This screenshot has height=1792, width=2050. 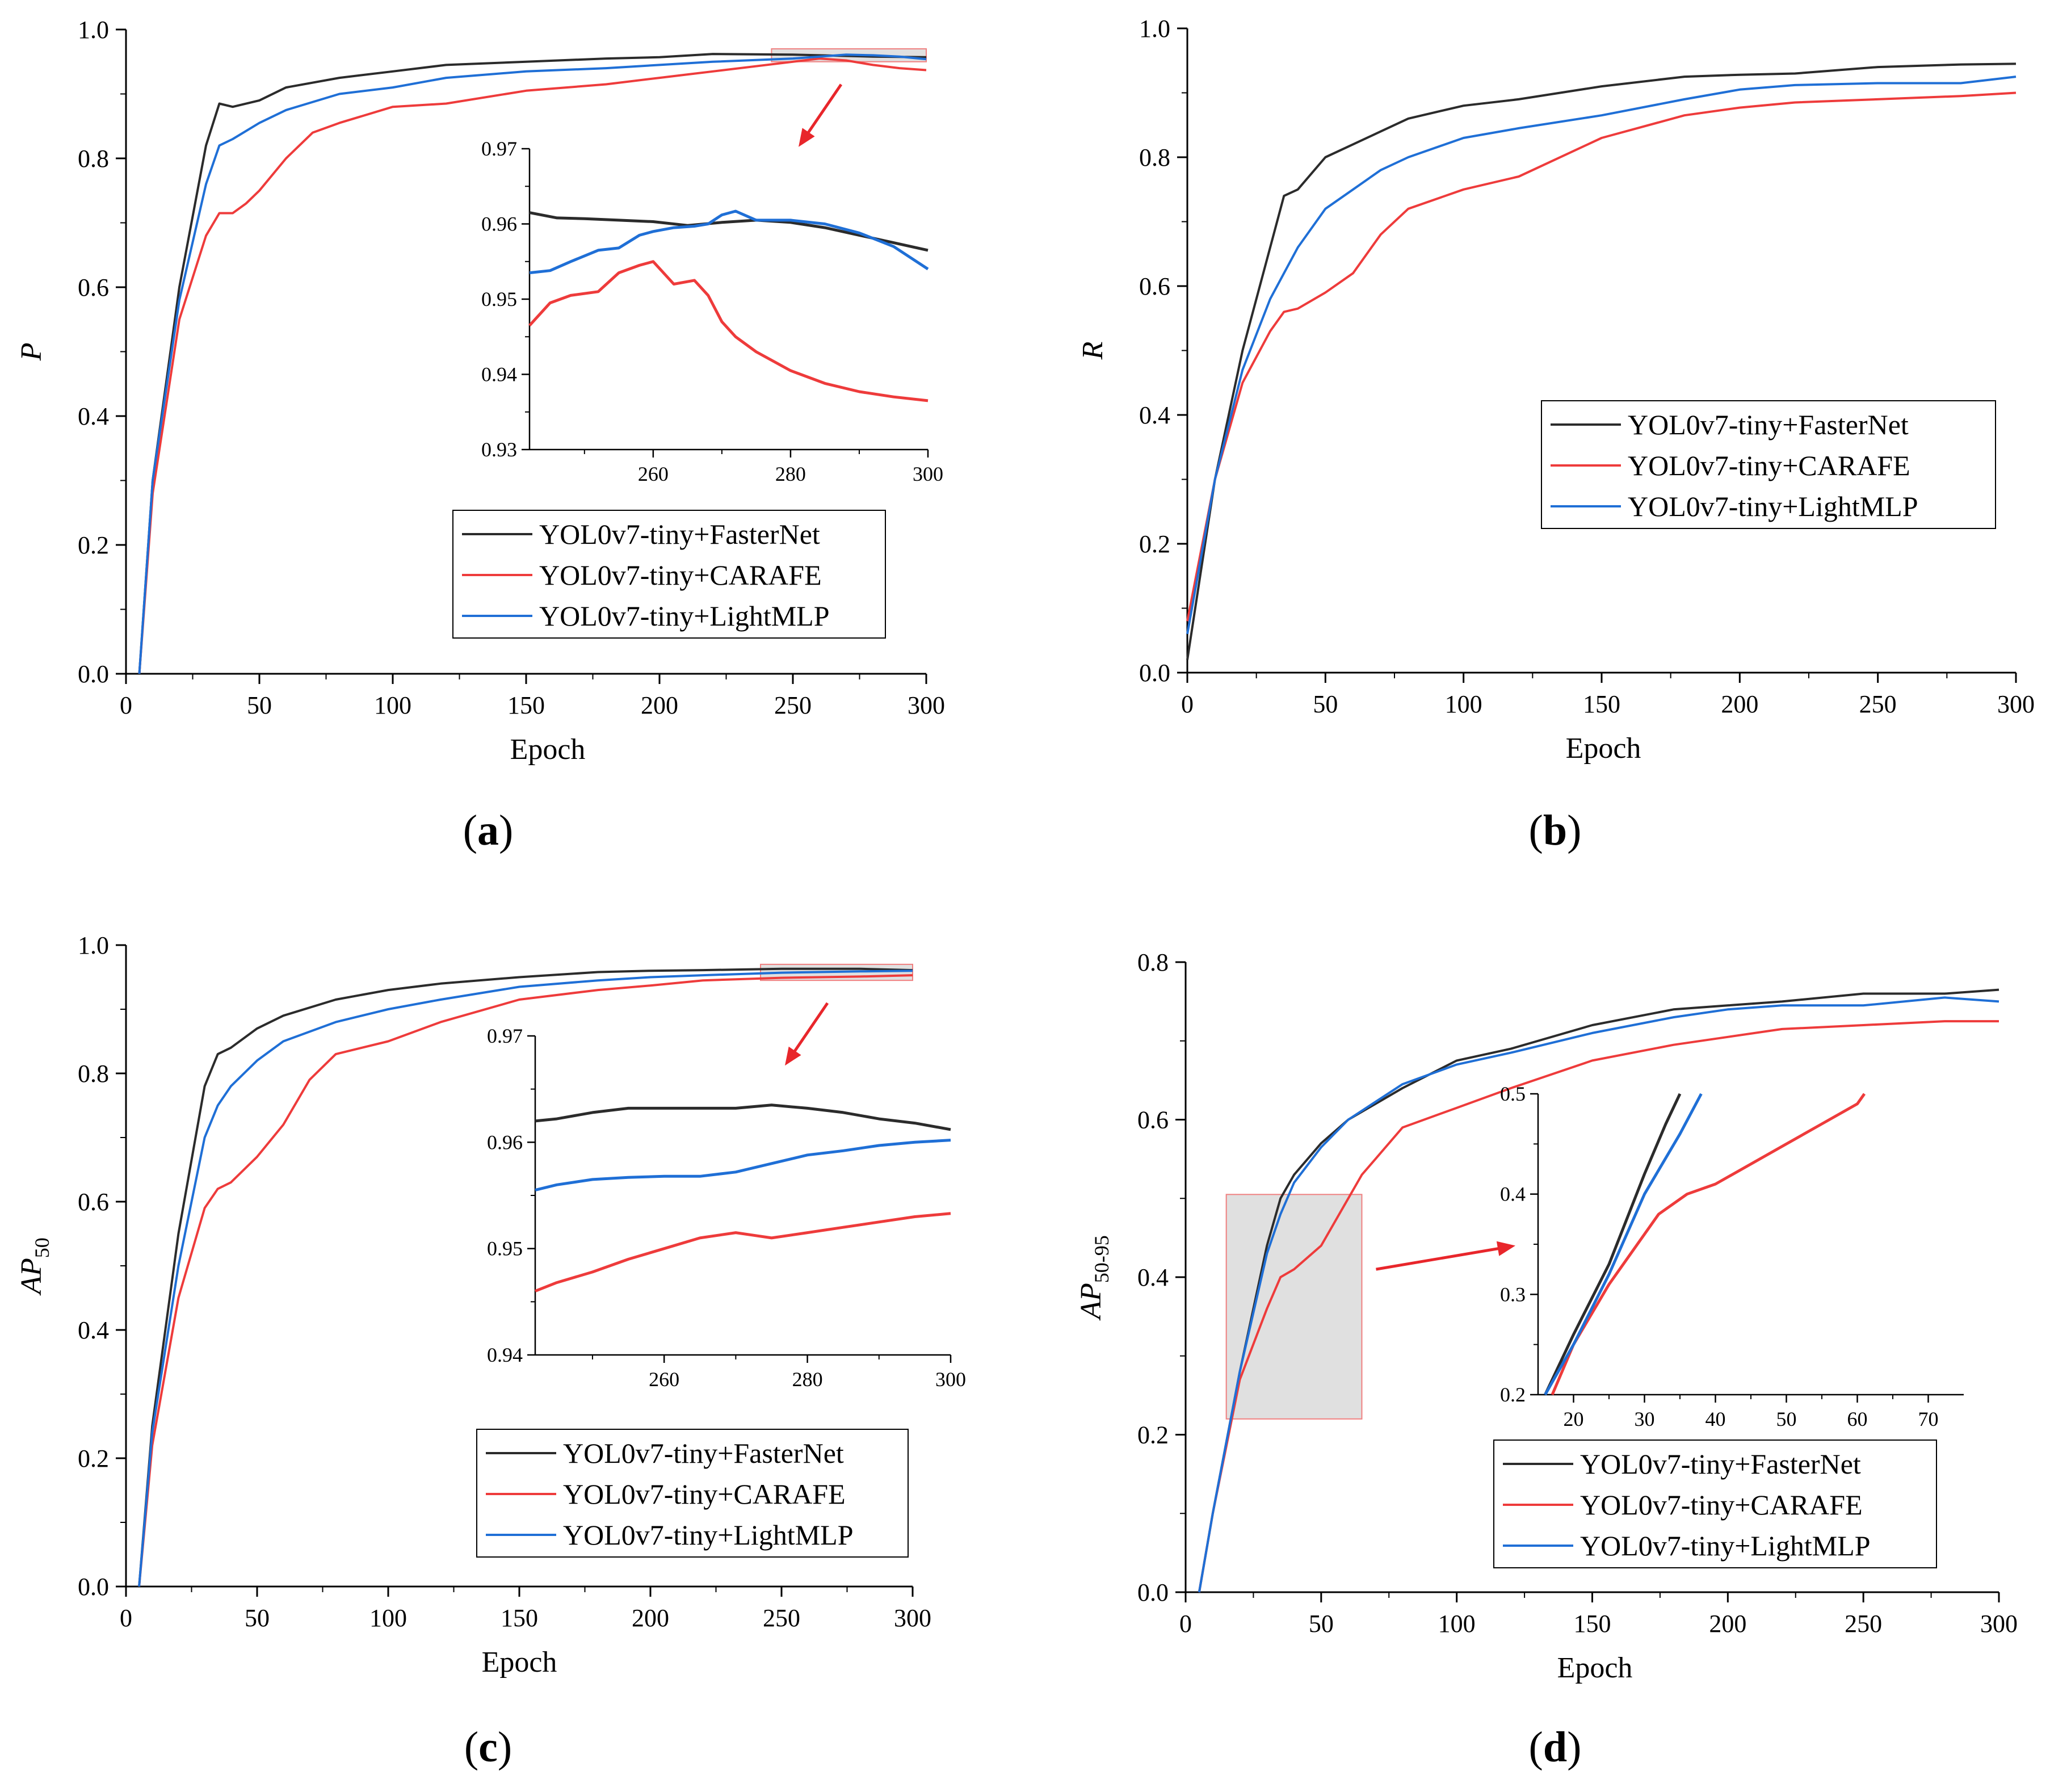 I want to click on y-axis-label: R, so click(x=1093, y=351).